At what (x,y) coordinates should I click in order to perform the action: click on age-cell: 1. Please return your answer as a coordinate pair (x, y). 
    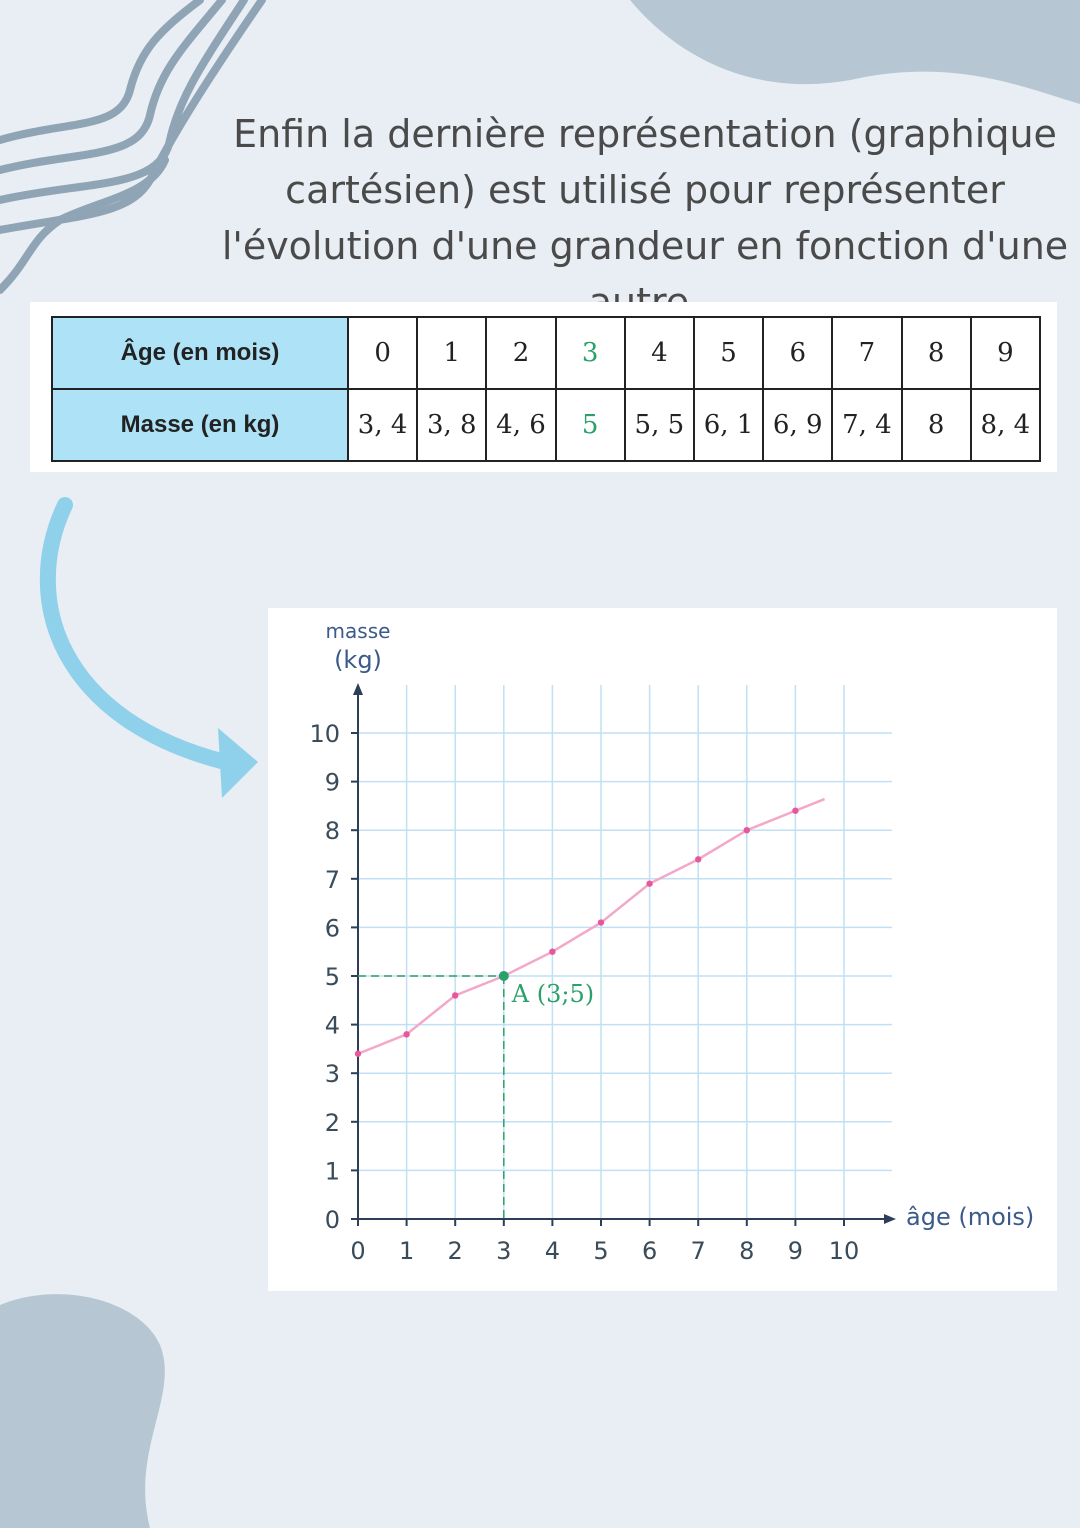
    Looking at the image, I should click on (452, 353).